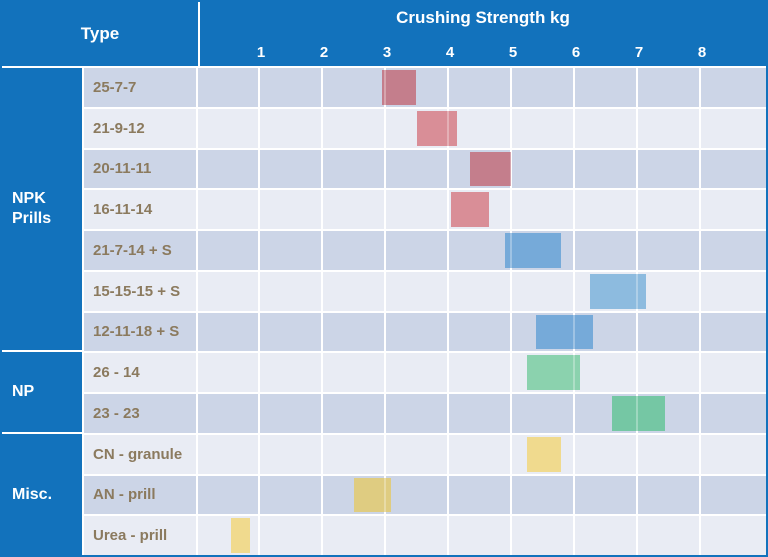  What do you see at coordinates (141, 332) in the screenshot?
I see `row-label: 12-11-18 + S` at bounding box center [141, 332].